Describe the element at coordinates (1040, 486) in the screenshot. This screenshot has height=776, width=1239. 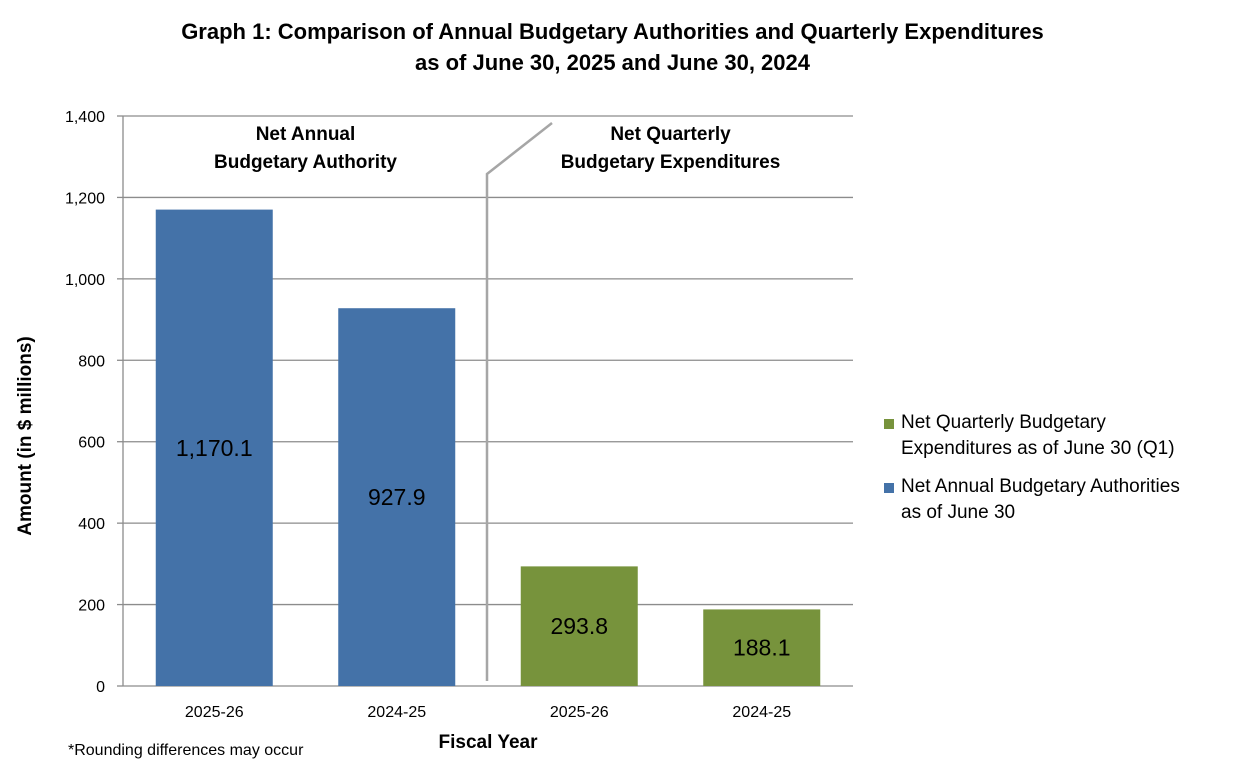
I see `legend-label-line: Net Annual Budgetary Authorities` at that location.